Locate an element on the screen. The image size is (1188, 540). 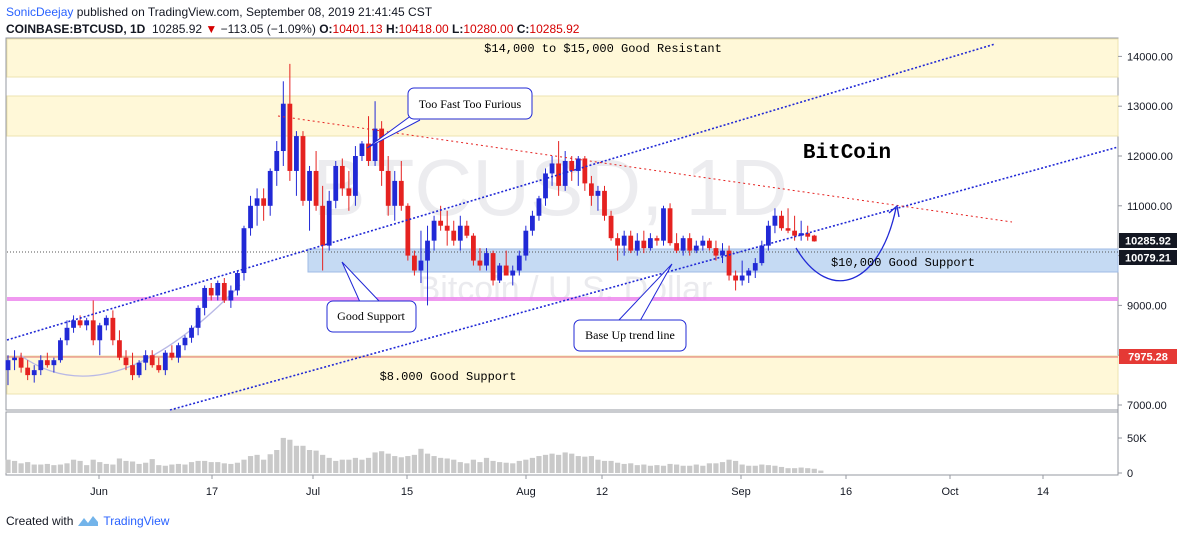
time-axis: Jun 17 Jul 15 Aug 12 Sep 16 Oct 14 is located at coordinates (569, 486).